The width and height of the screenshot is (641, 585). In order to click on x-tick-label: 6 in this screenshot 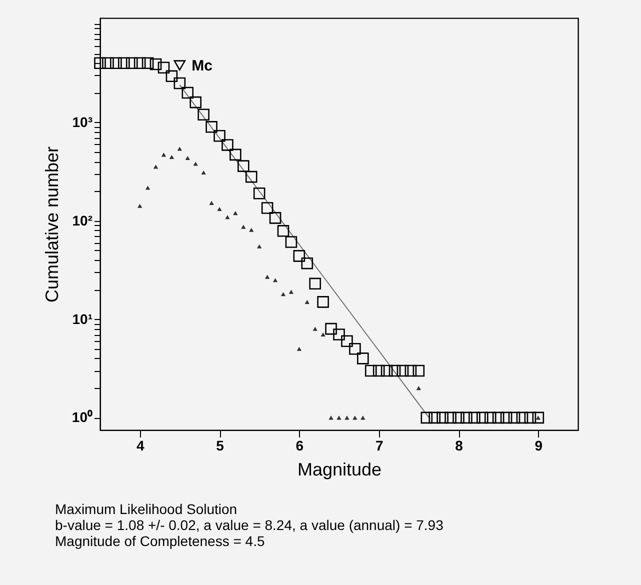, I will do `click(300, 446)`.